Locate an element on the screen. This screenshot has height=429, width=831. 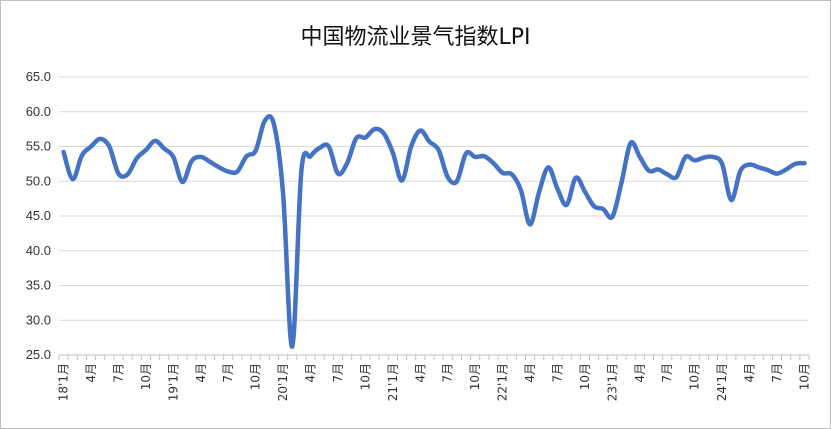
x-tick-label: 24'1月 is located at coordinates (722, 382).